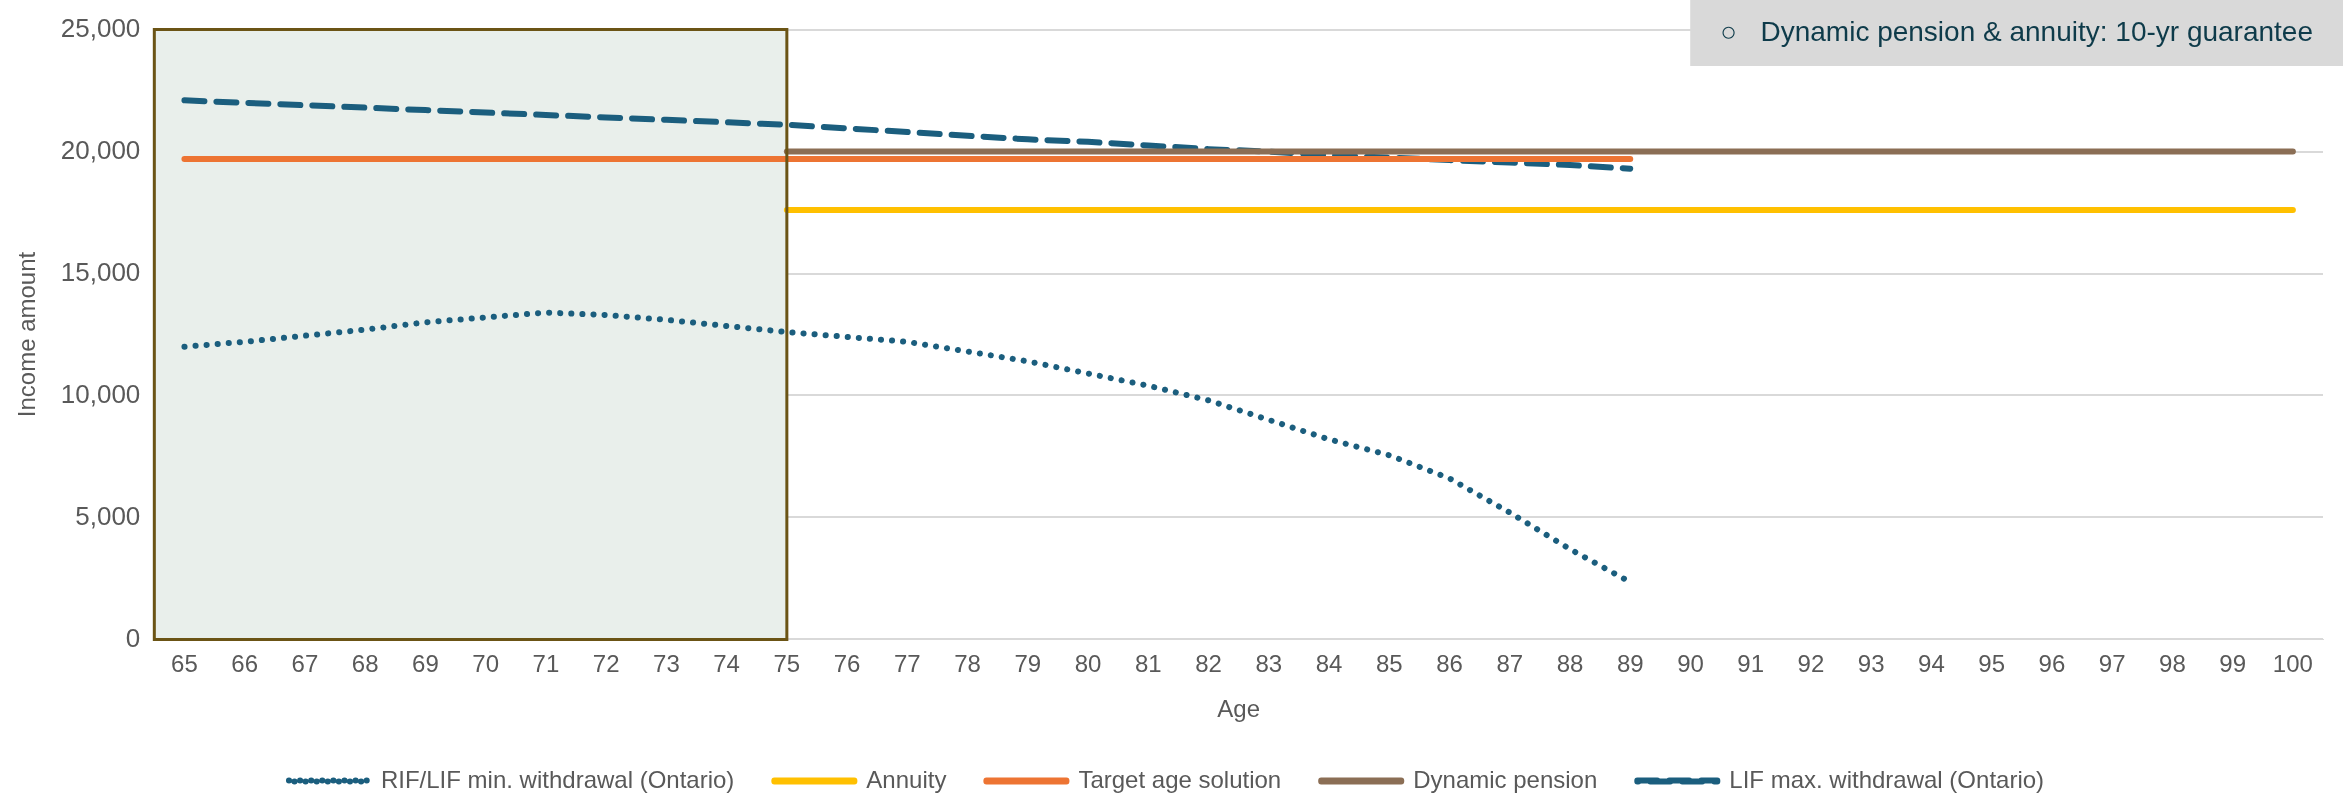 The width and height of the screenshot is (2343, 809). Describe the element at coordinates (1871, 664) in the screenshot. I see `x-tick-label: 93` at that location.